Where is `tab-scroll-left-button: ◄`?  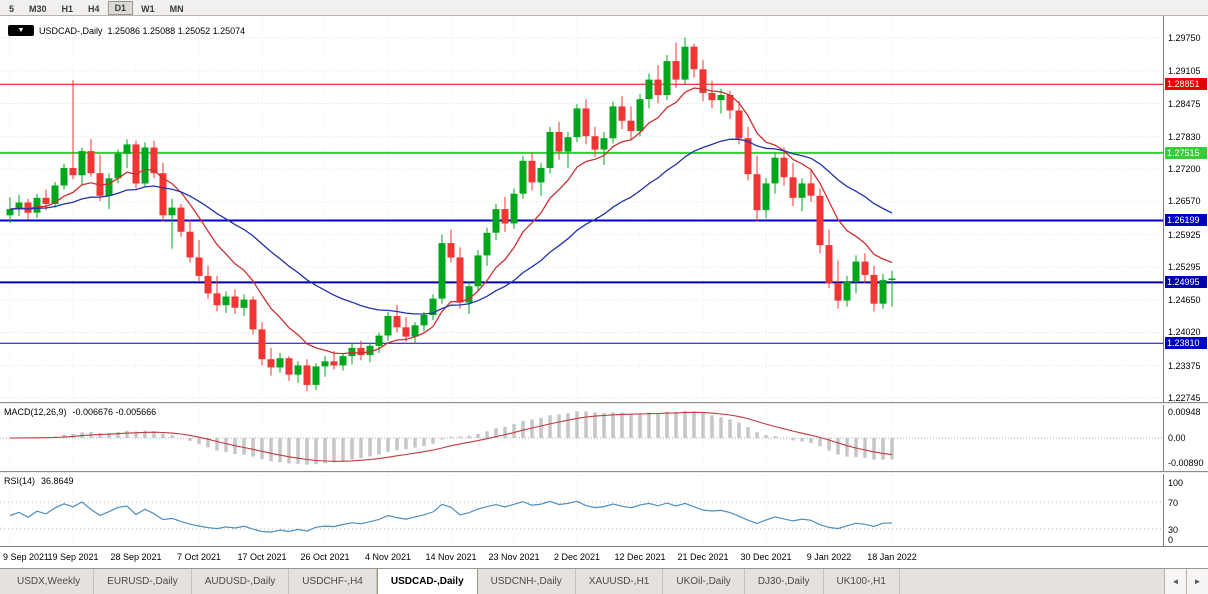
tab-scroll-left-button: ◄ is located at coordinates (1175, 581).